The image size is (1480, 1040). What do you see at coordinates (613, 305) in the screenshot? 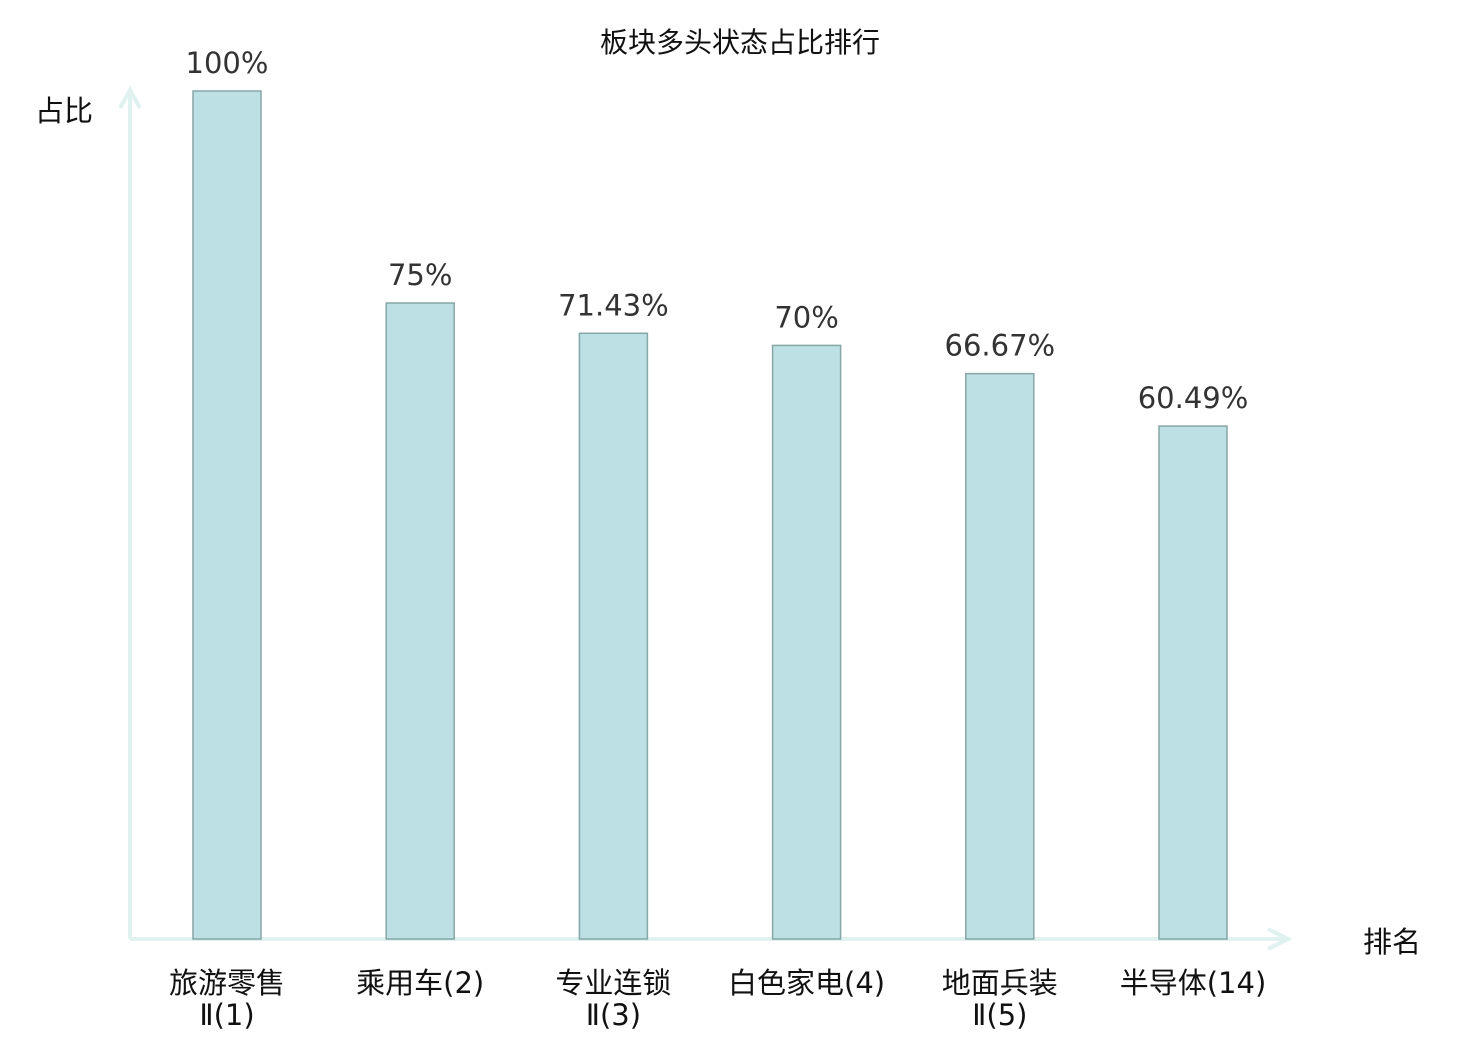
I see `data-label: 71.43%` at bounding box center [613, 305].